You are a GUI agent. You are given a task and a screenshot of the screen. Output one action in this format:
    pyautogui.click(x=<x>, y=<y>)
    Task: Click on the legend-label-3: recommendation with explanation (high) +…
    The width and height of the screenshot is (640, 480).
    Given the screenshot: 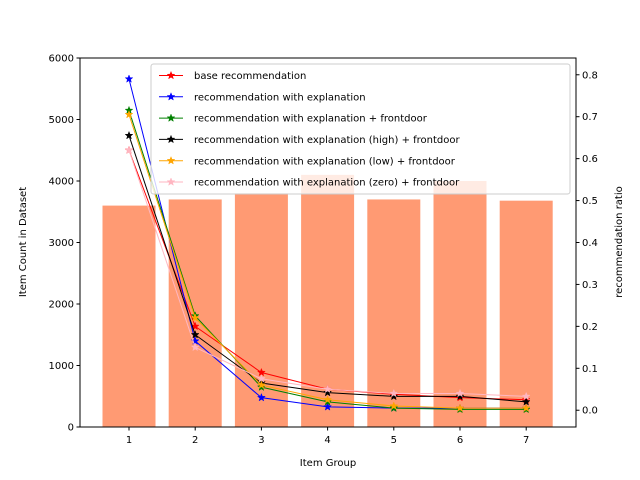 What is the action you would take?
    pyautogui.click(x=327, y=140)
    